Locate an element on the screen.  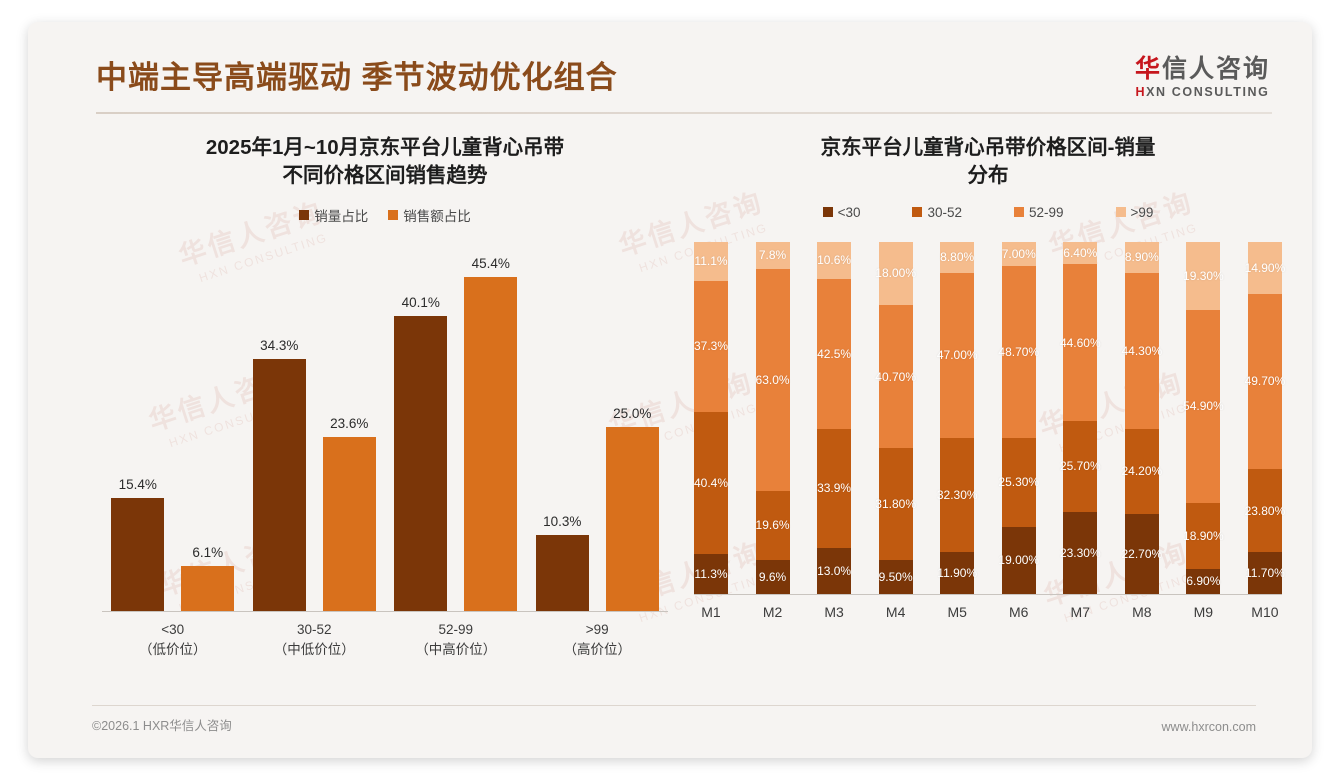
stacked-segment-value-label: 19.00% is located at coordinates (1019, 560).